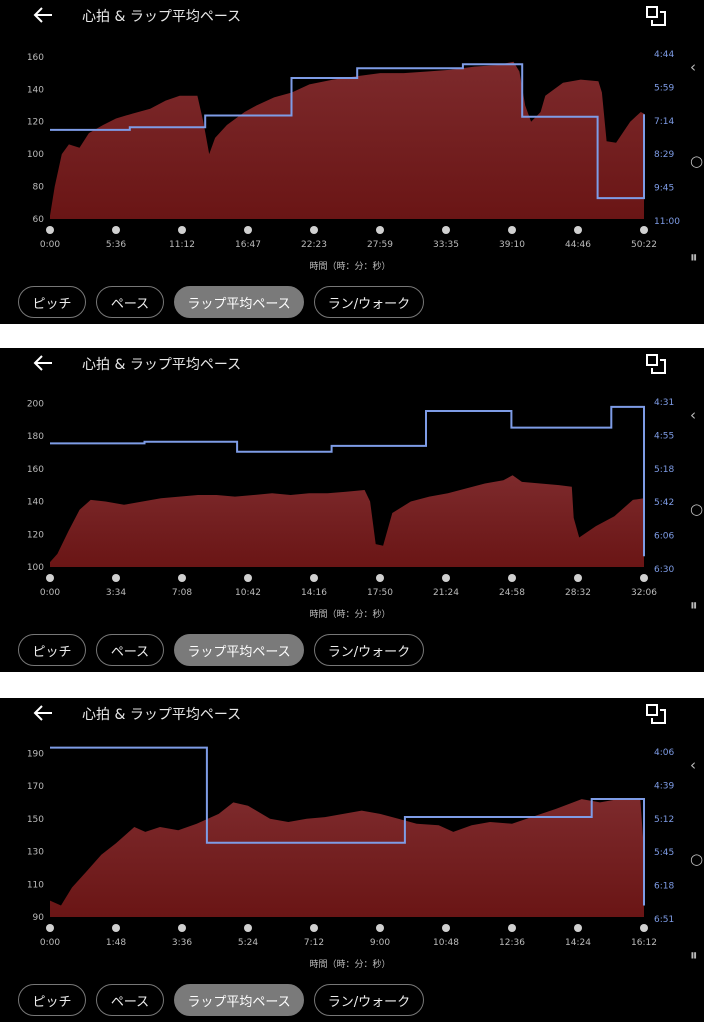 This screenshot has width=704, height=1024. Describe the element at coordinates (664, 786) in the screenshot. I see `y-right-tick-label: 4:39` at that location.